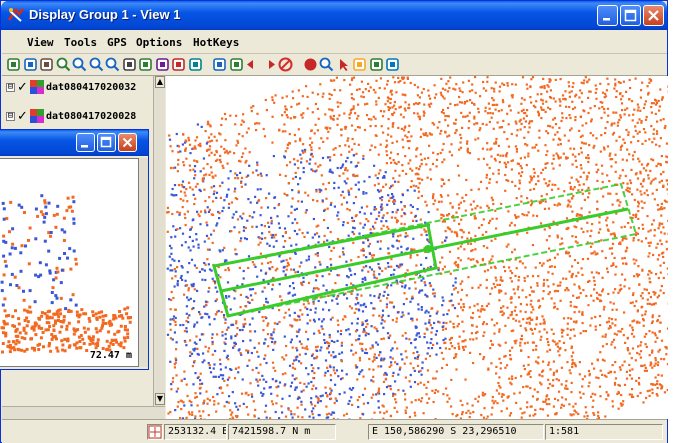  What do you see at coordinates (105, 14) in the screenshot?
I see `window-title: Display Group 1 - View 1` at bounding box center [105, 14].